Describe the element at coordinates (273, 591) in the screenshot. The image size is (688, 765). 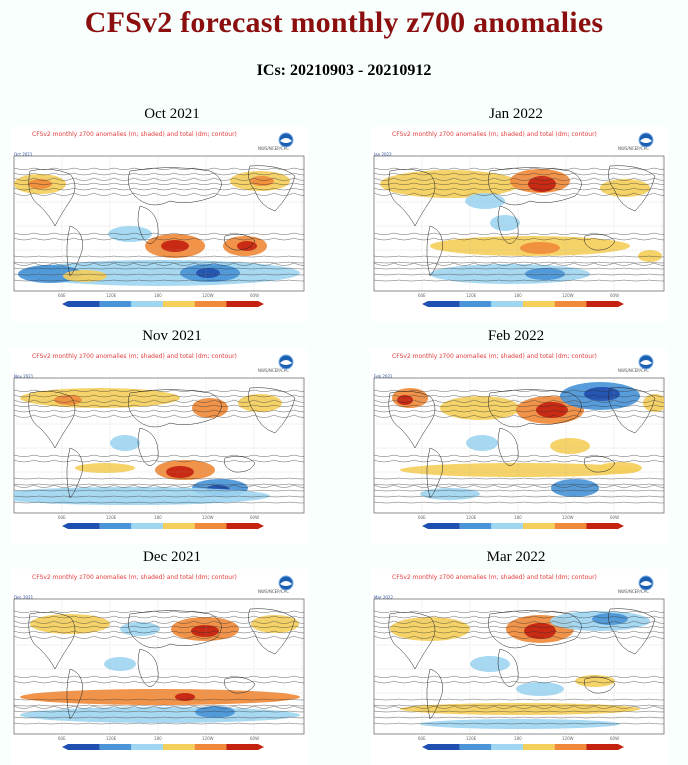
I see `map-credit-text: NWS/NCEP/CPC` at that location.